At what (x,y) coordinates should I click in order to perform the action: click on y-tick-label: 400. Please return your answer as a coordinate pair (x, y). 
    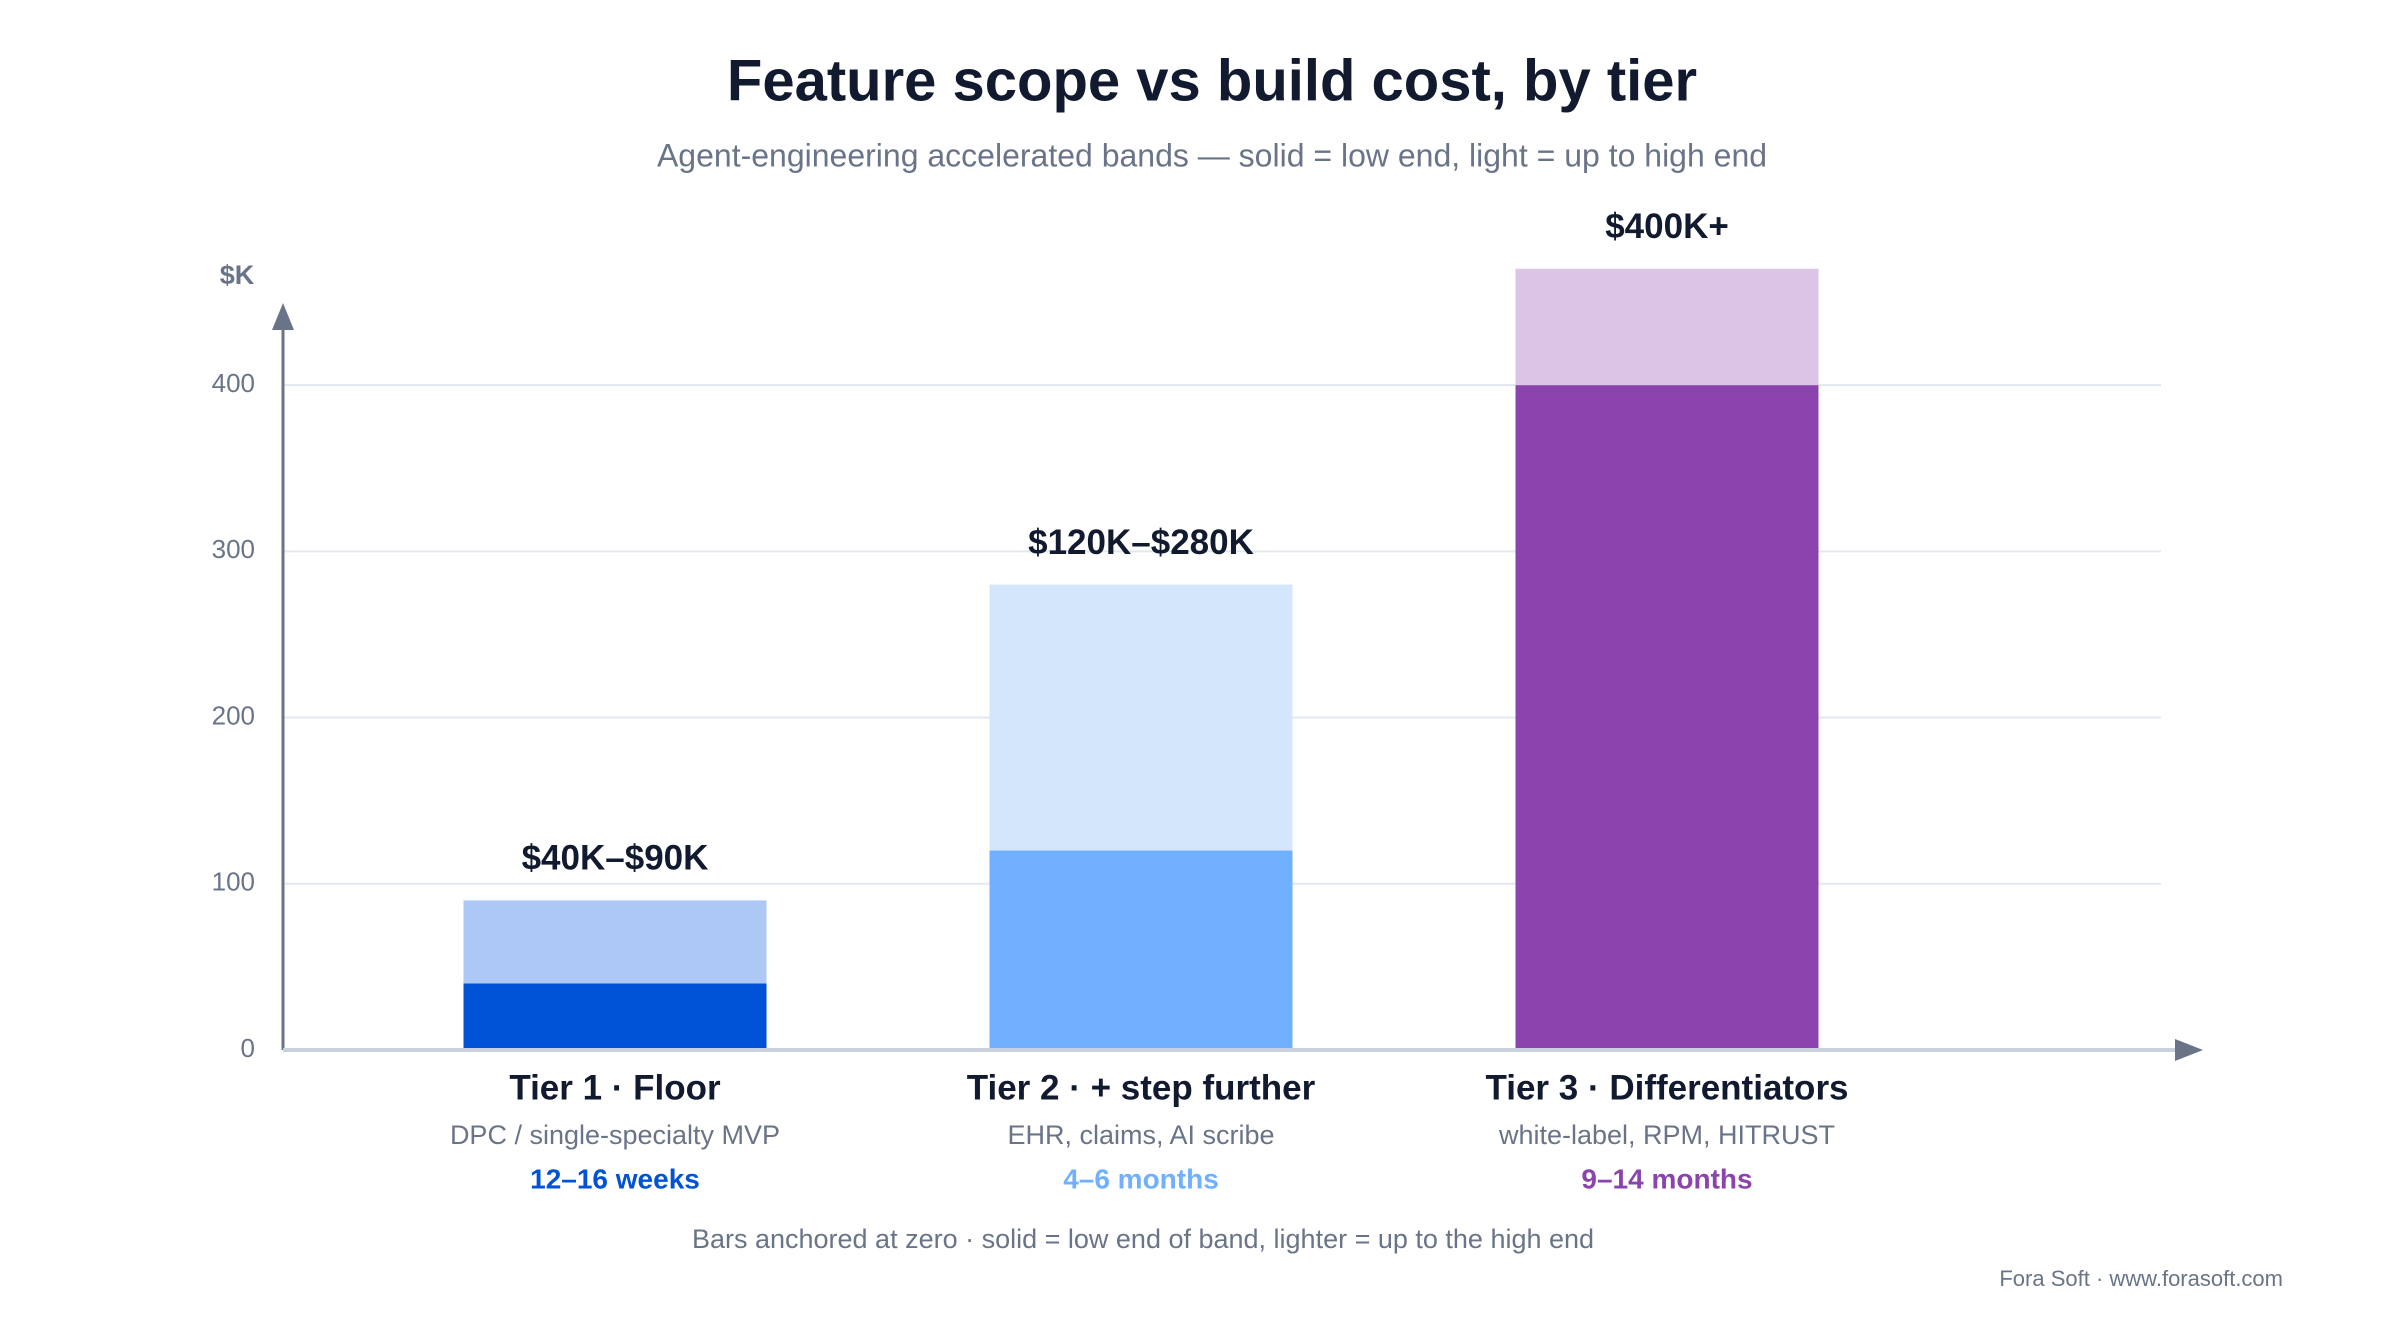
    Looking at the image, I should click on (233, 383).